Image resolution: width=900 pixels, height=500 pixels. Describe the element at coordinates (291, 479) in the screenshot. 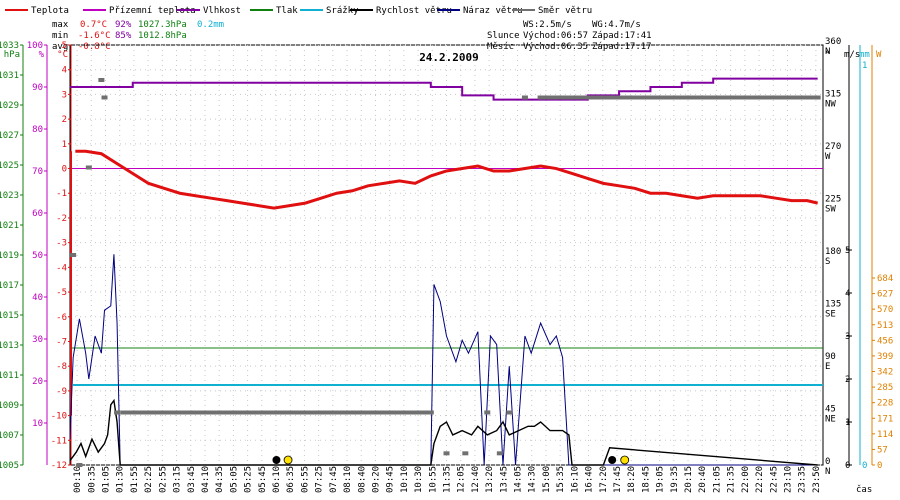

I see `time-tick-label: 06:35` at that location.